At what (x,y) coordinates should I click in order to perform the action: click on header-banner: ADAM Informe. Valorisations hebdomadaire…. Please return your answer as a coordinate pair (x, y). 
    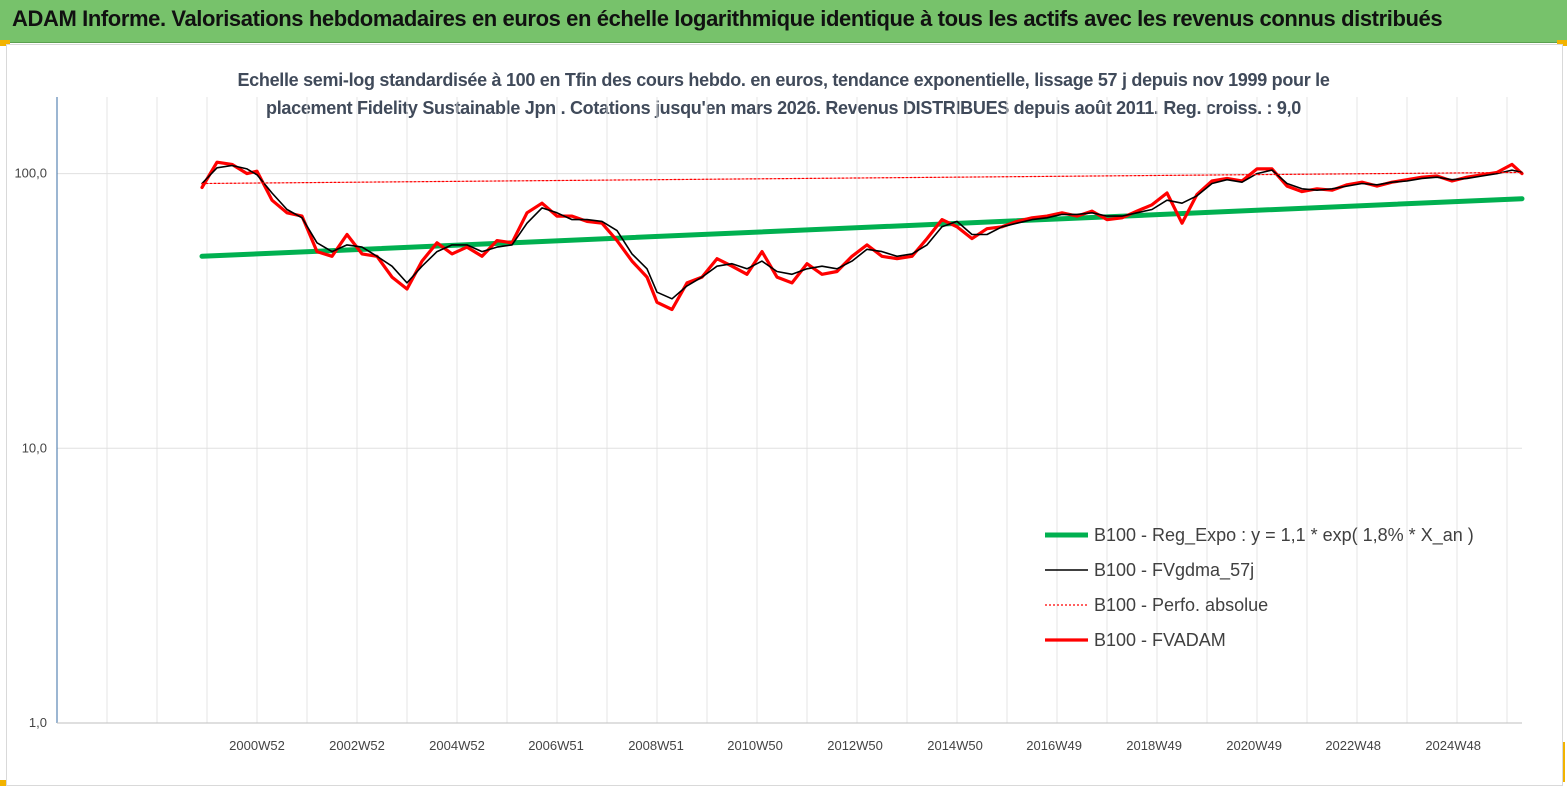
    Looking at the image, I should click on (783, 21).